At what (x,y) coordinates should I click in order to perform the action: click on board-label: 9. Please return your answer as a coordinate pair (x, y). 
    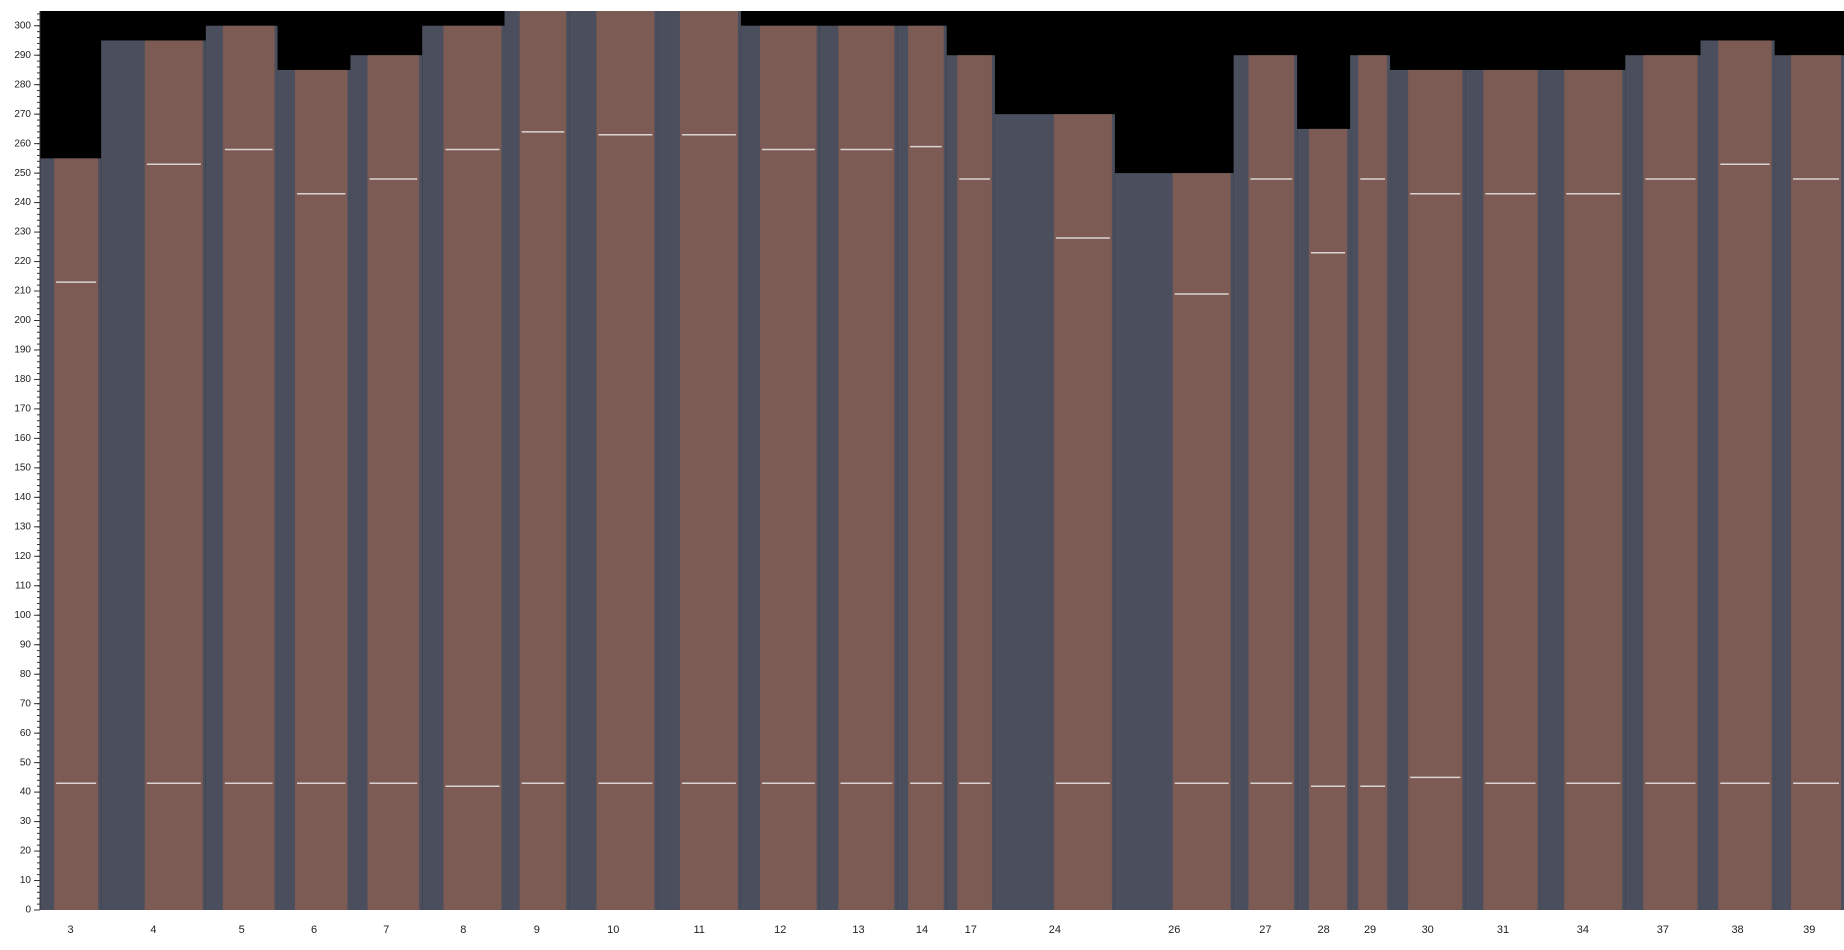
    Looking at the image, I should click on (537, 930).